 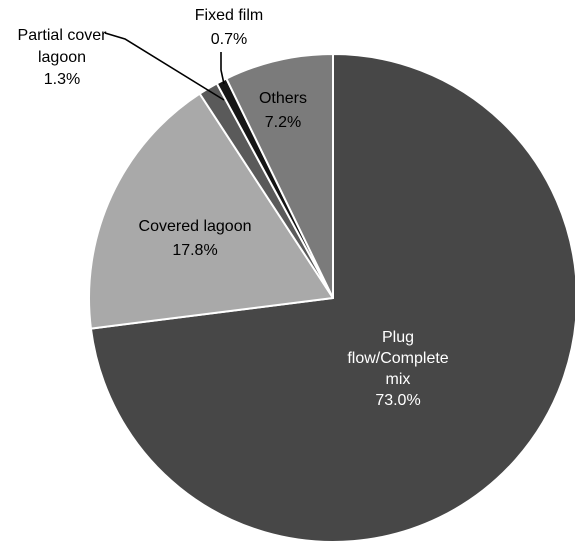 I want to click on category-label: lagoon, so click(x=62, y=57).